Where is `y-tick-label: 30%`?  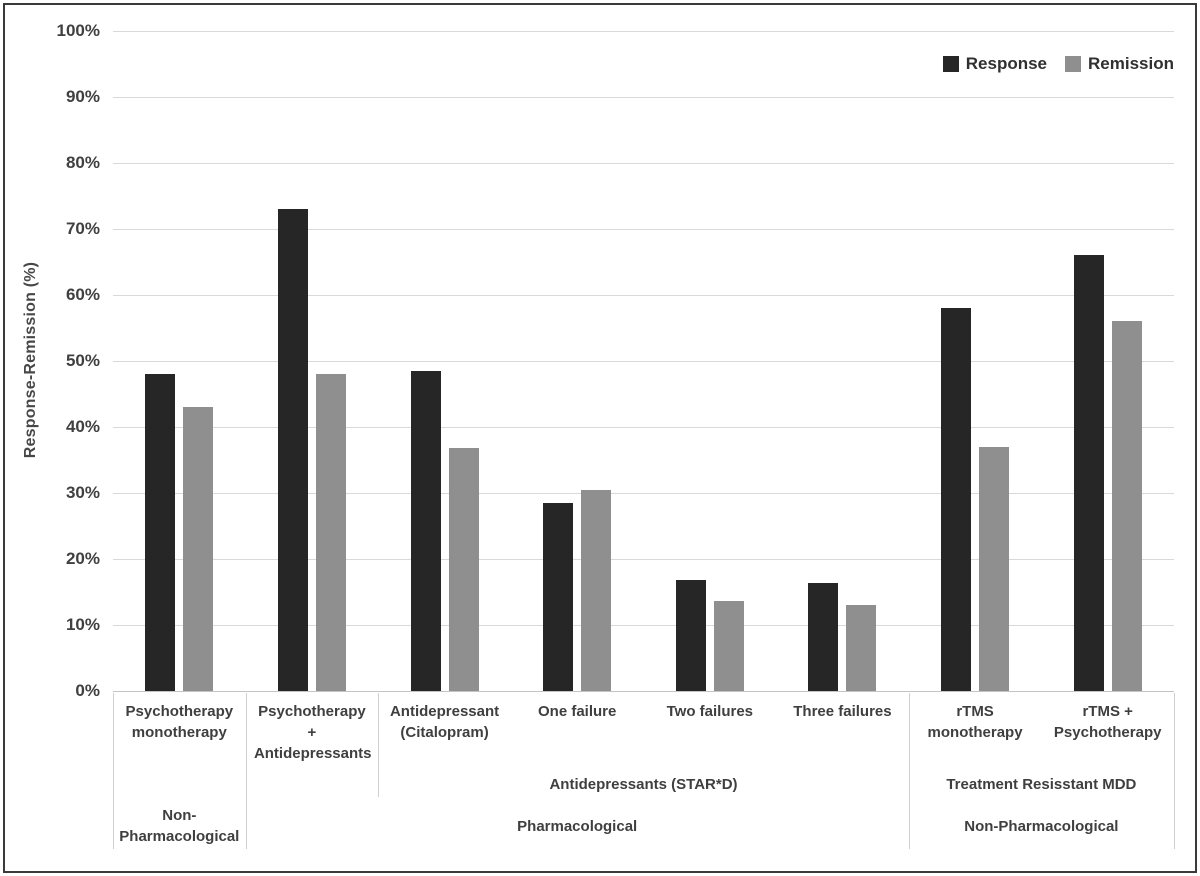 y-tick-label: 30% is located at coordinates (82, 492).